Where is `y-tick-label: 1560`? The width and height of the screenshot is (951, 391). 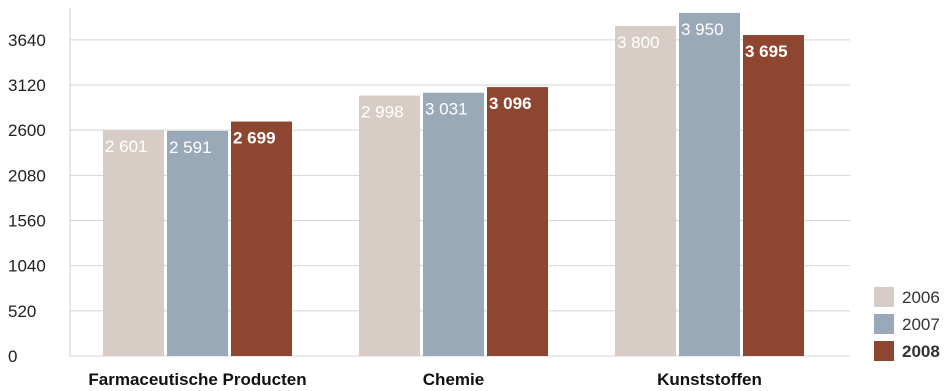
y-tick-label: 1560 is located at coordinates (27, 220).